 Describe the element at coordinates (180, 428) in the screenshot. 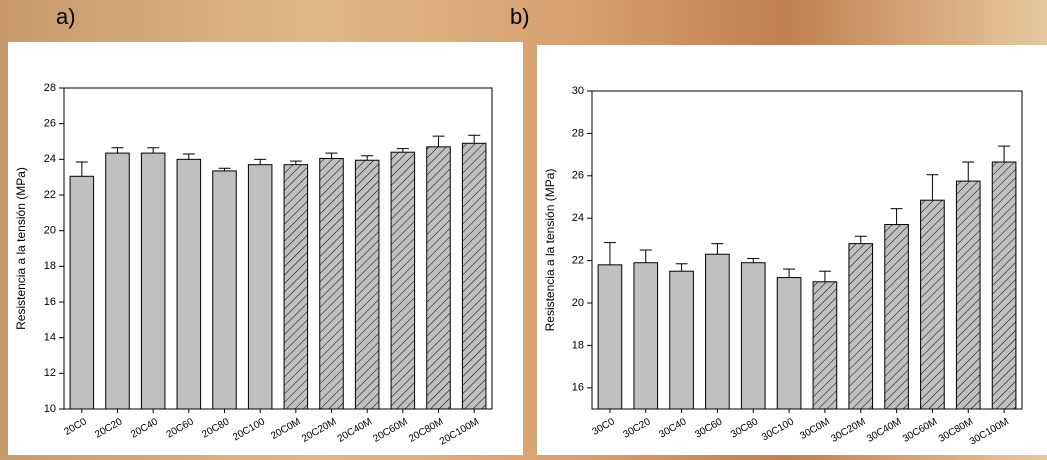

I see `x-tick-label: 20C60` at that location.